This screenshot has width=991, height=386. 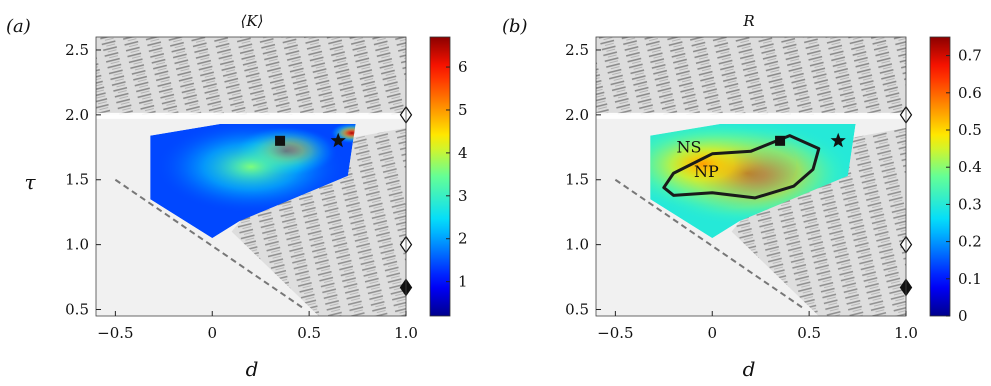 I want to click on panel-title: ⟨K⟩, so click(x=252, y=21).